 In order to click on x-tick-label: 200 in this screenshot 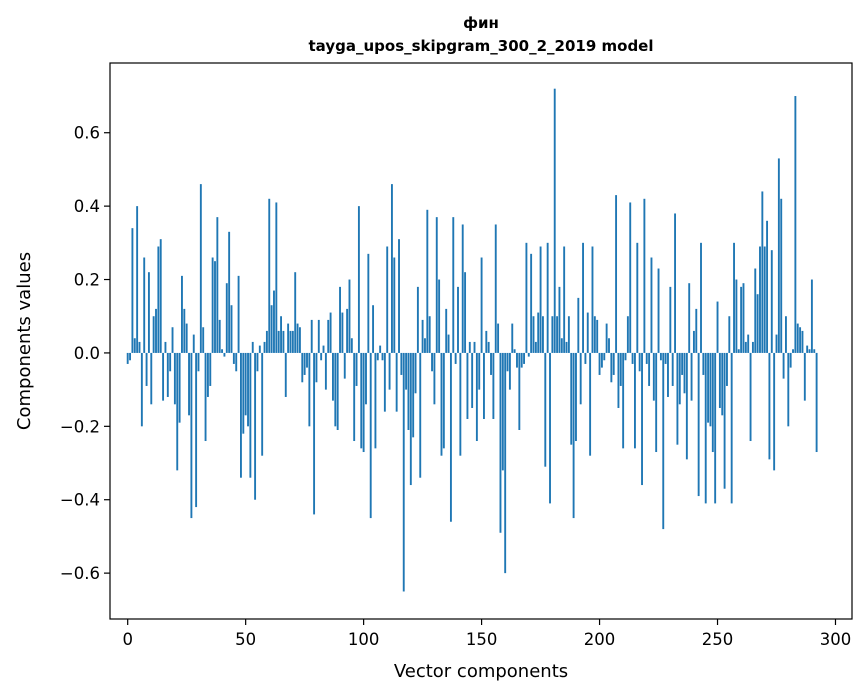, I will do `click(600, 639)`.